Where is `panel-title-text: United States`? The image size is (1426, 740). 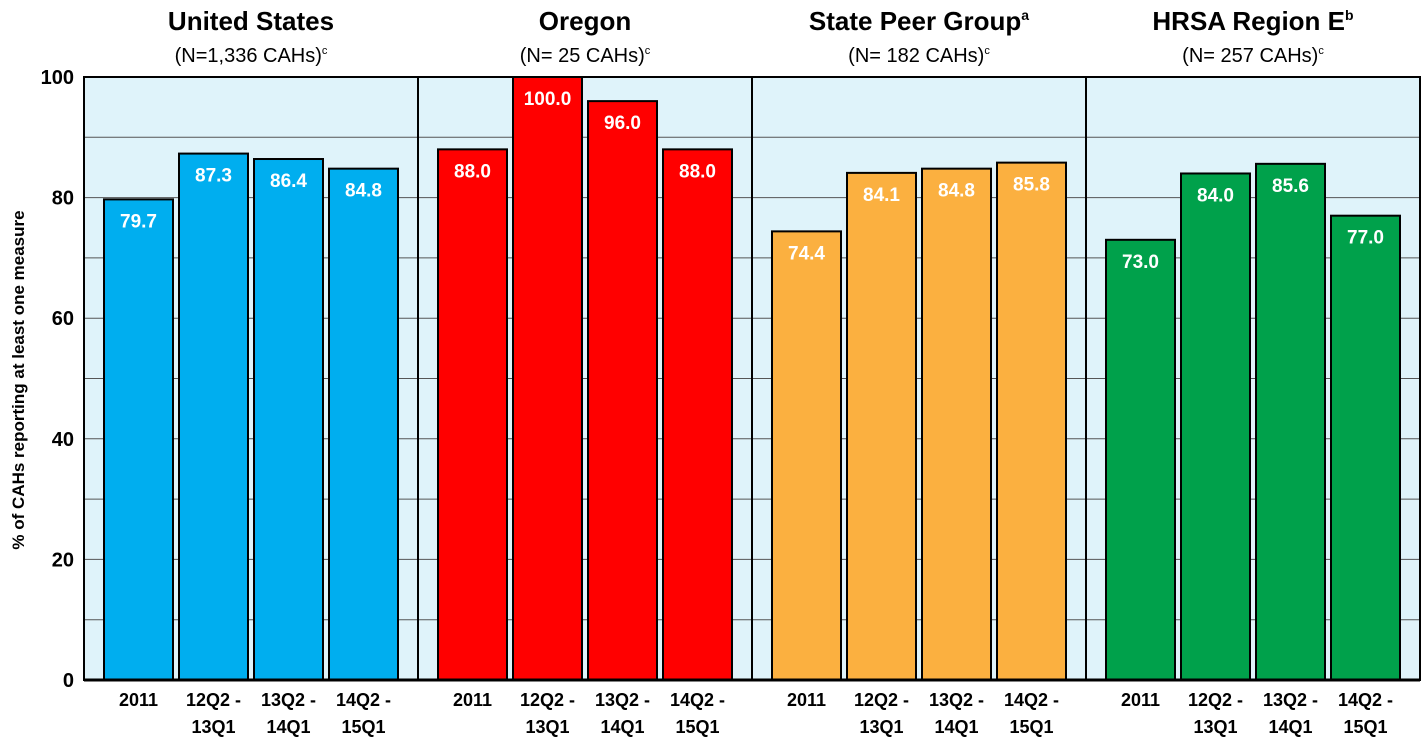
panel-title-text: United States is located at coordinates (251, 21).